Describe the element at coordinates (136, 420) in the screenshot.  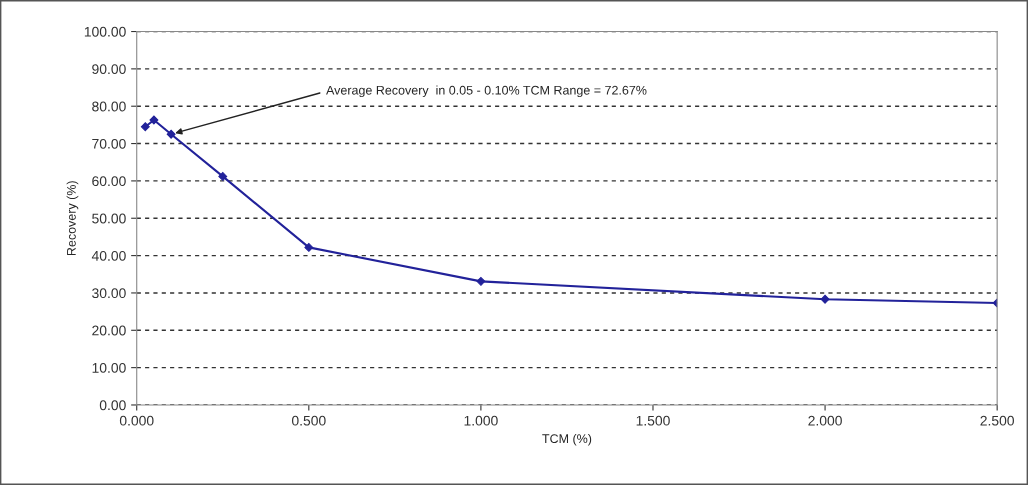
I see `x-tick-label: 0.000` at that location.